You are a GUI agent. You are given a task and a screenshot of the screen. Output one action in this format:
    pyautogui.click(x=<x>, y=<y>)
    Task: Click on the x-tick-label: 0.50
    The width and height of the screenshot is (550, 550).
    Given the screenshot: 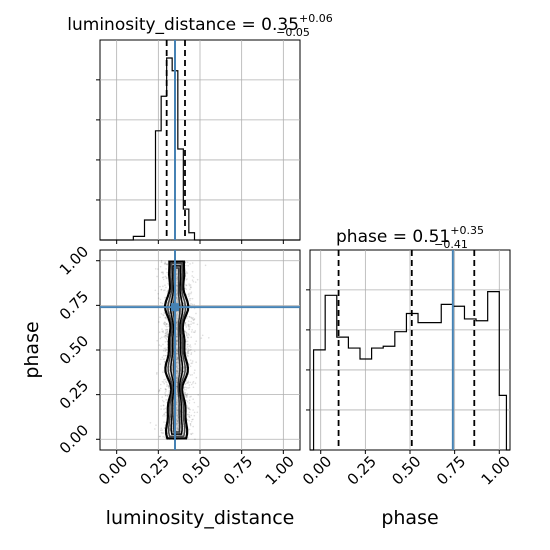 What is the action you would take?
    pyautogui.click(x=196, y=470)
    